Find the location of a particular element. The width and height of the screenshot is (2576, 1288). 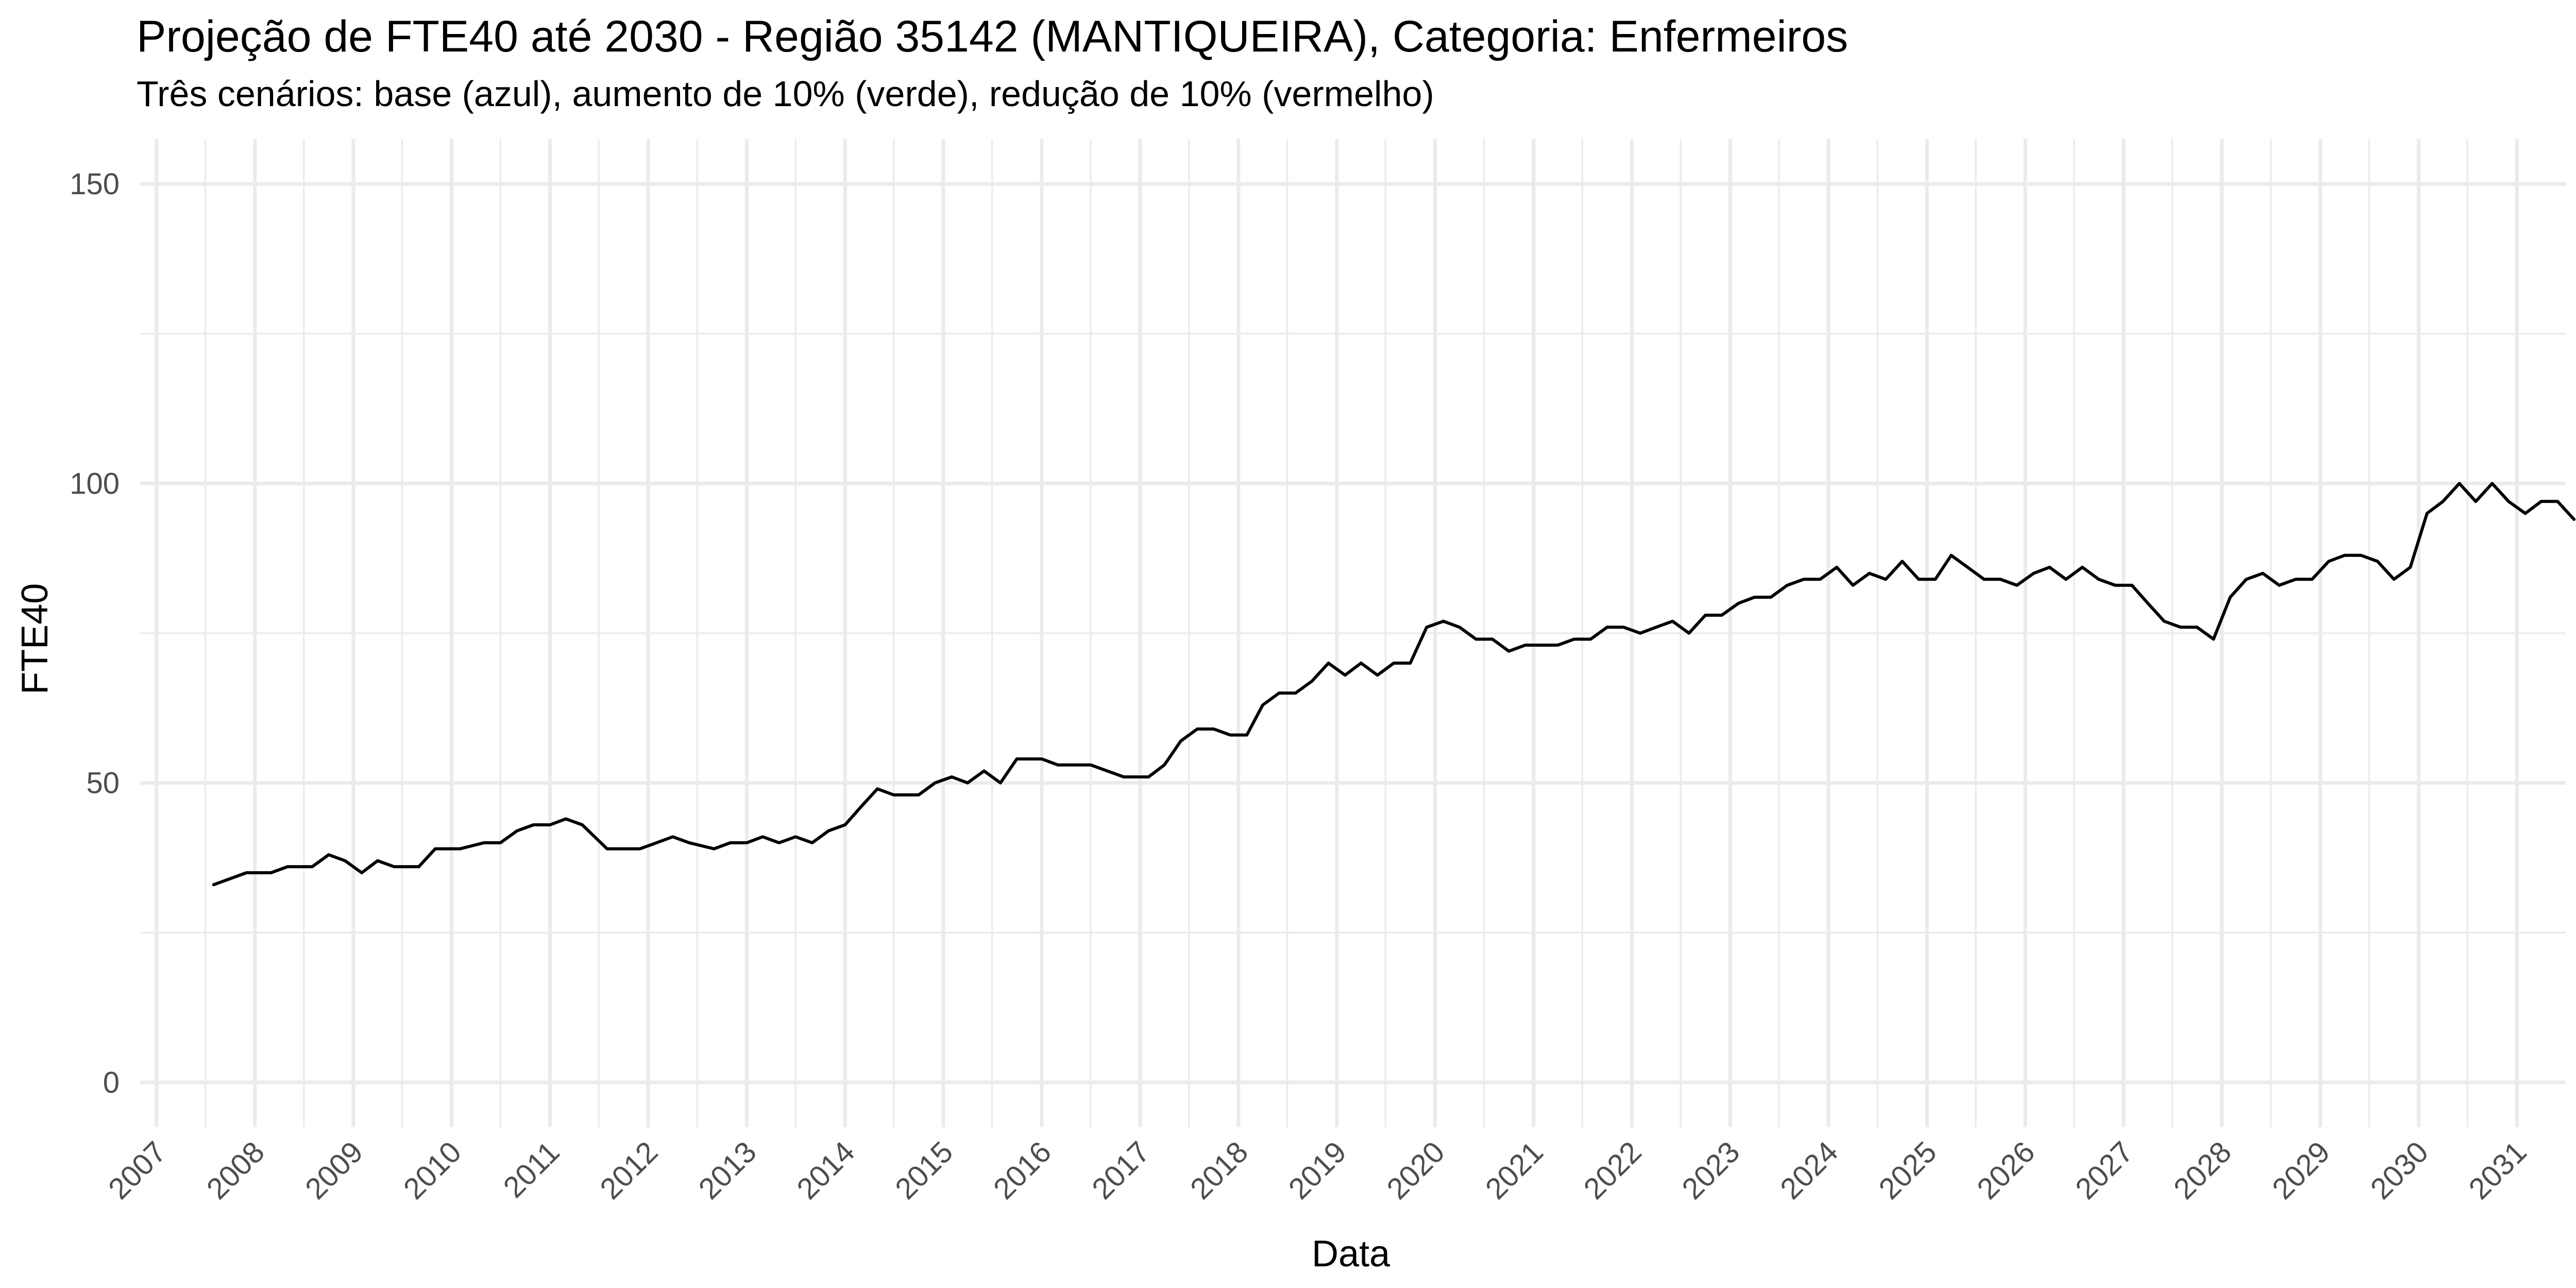

x-tick-label: 2015 is located at coordinates (924, 1170).